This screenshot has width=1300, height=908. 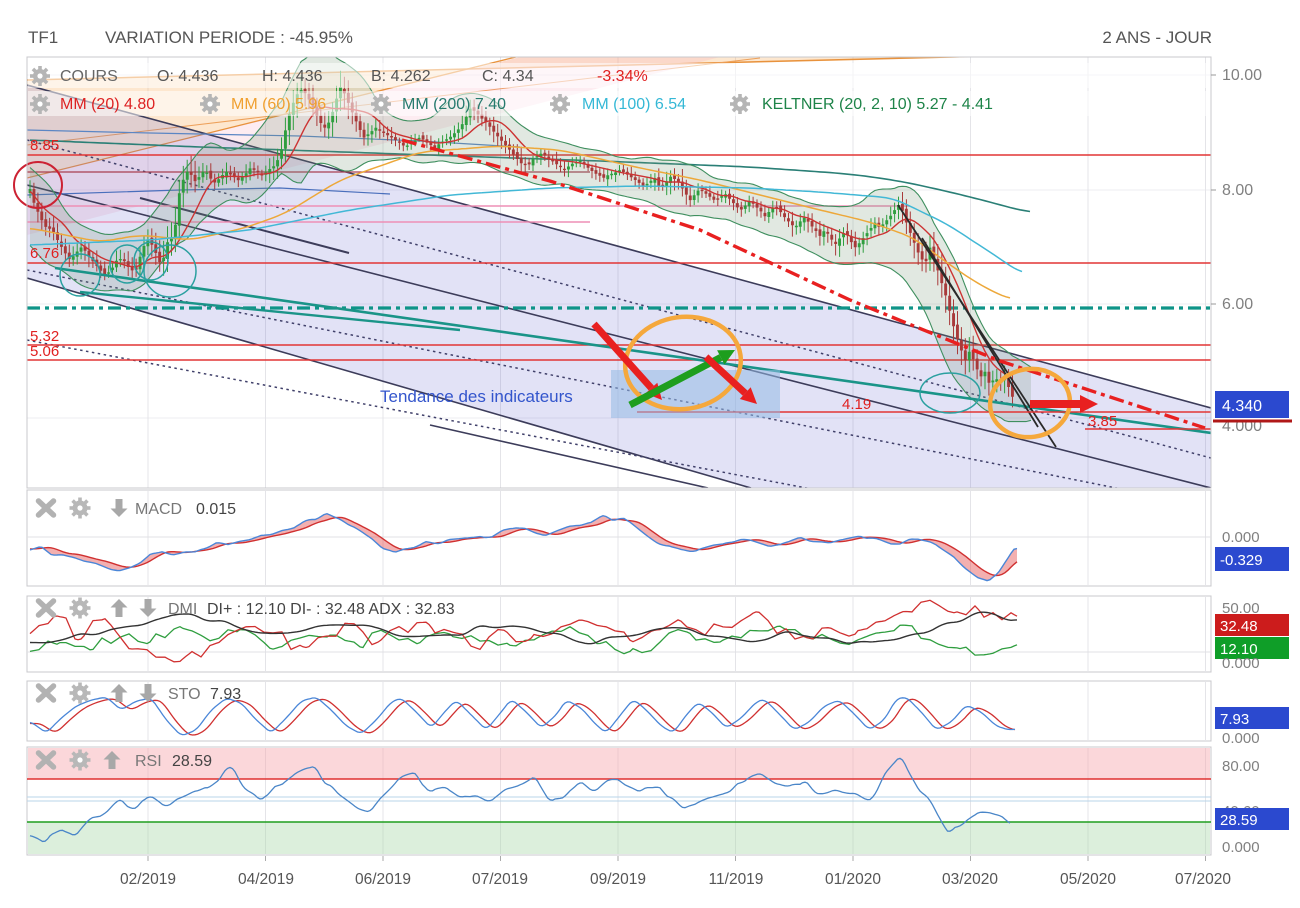 What do you see at coordinates (107, 104) in the screenshot?
I see `svg-text: MM (20) 4.80` at bounding box center [107, 104].